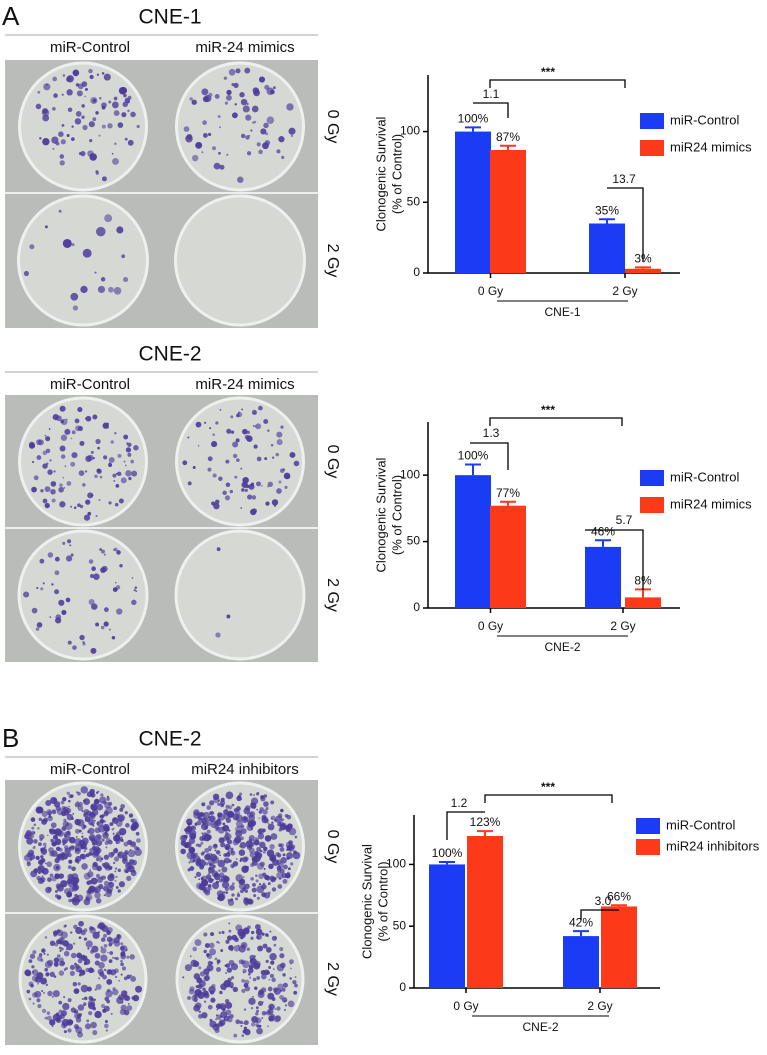 Image resolution: width=767 pixels, height=1055 pixels. What do you see at coordinates (704, 476) in the screenshot?
I see `legend-label: miR-Control` at bounding box center [704, 476].